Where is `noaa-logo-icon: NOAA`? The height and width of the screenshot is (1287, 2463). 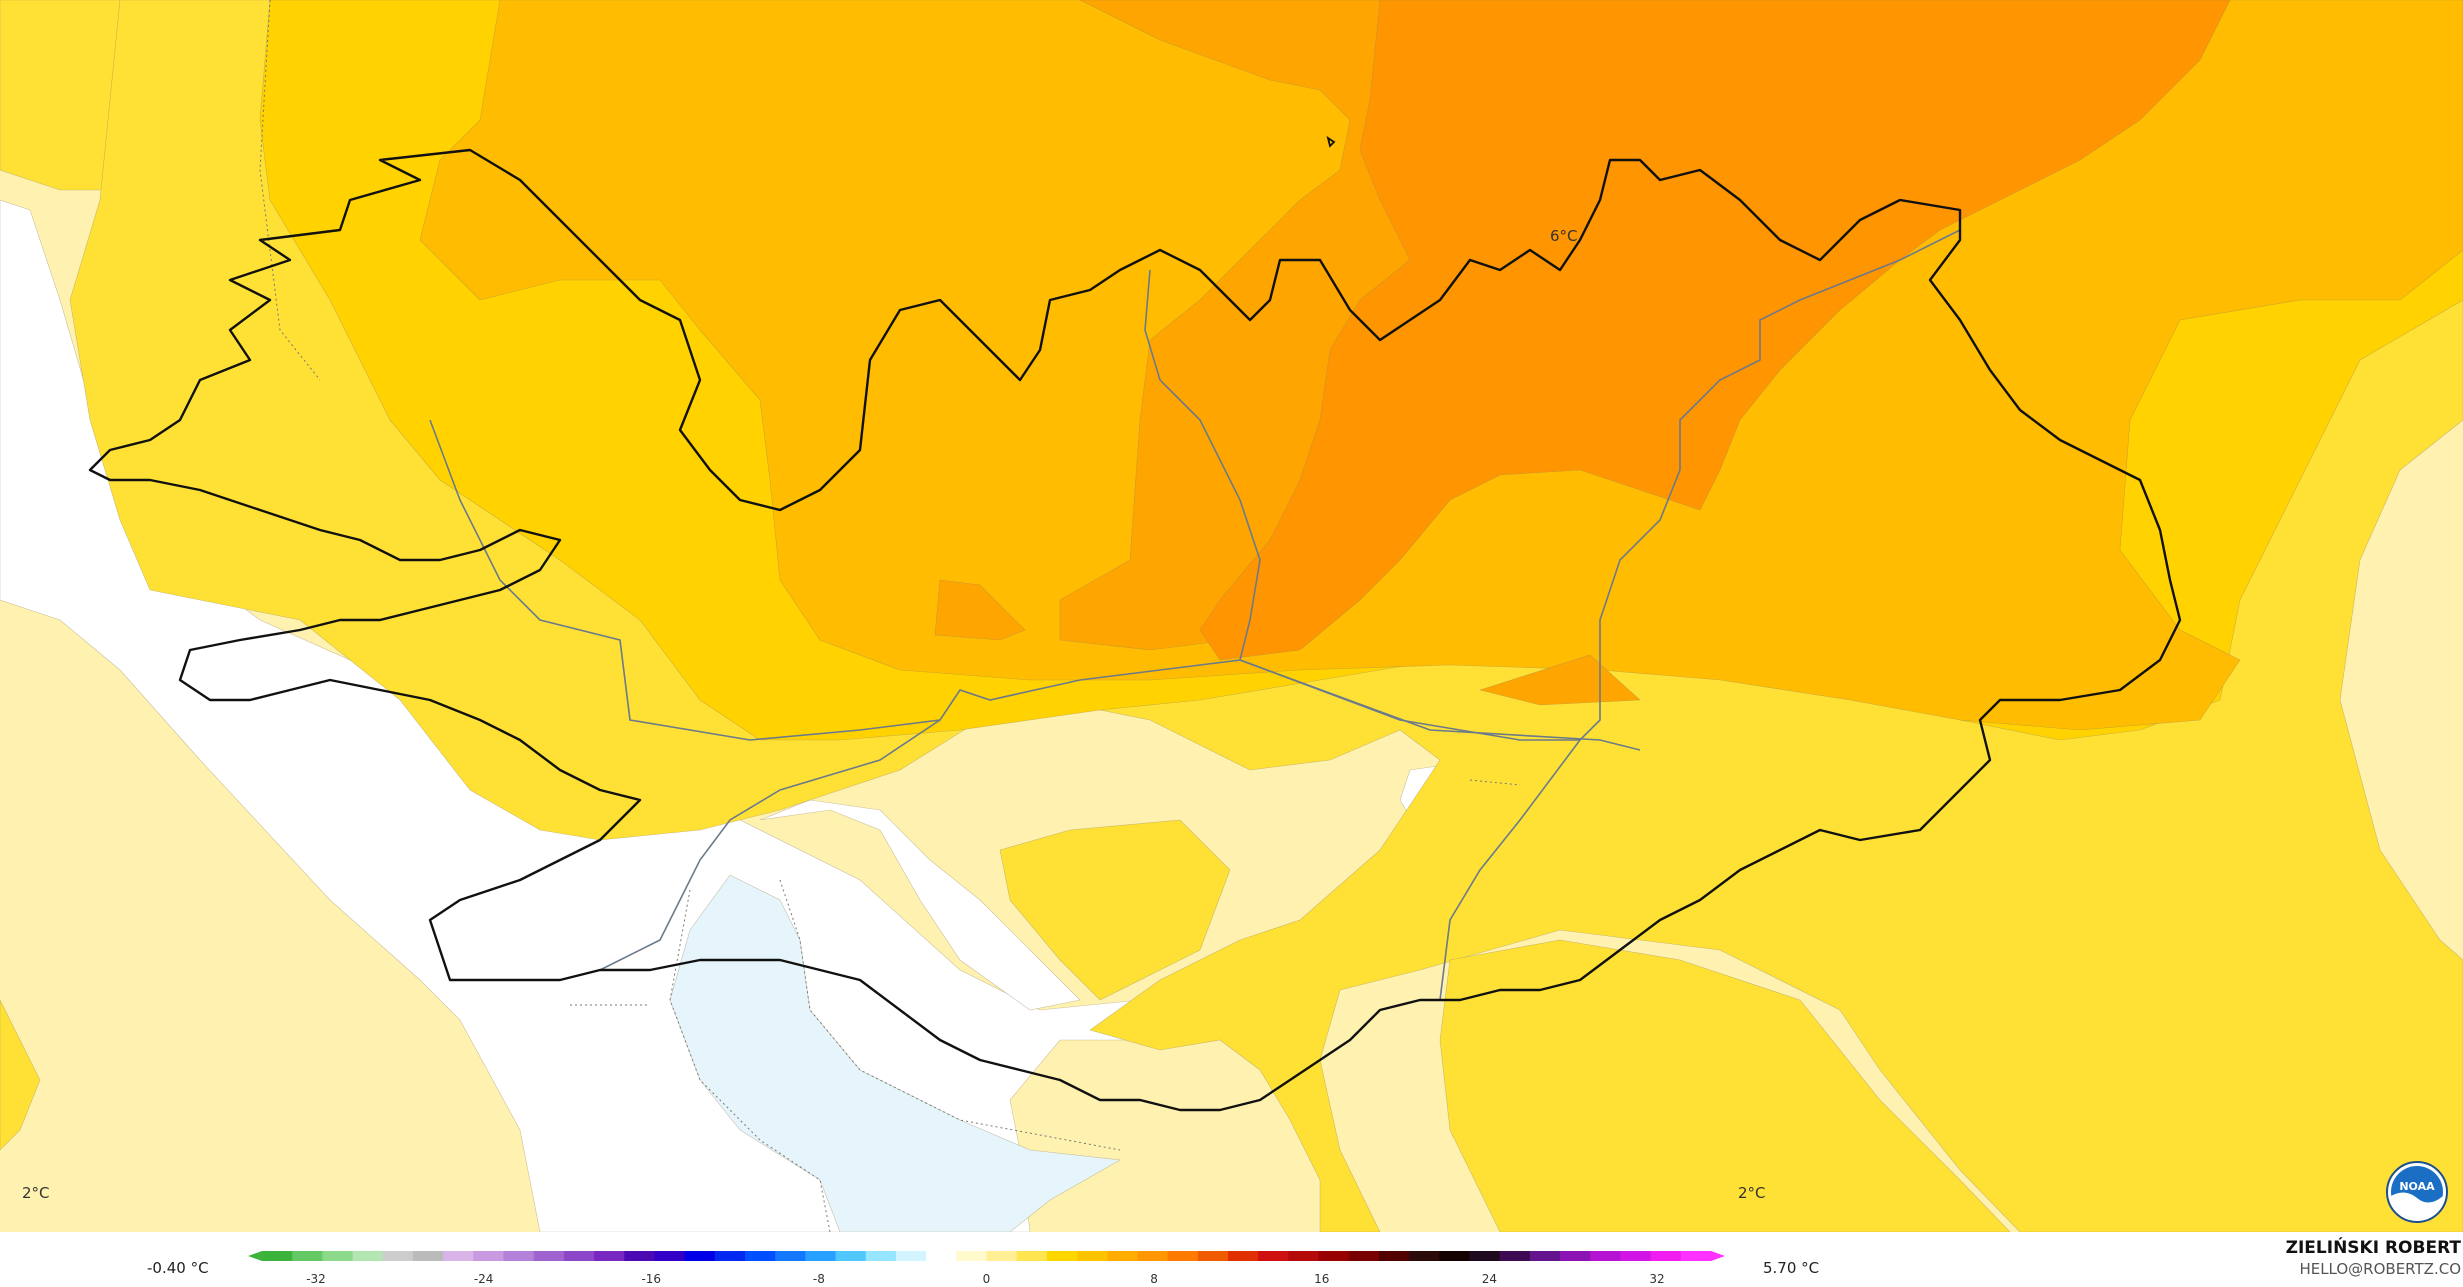
noaa-logo-icon: NOAA is located at coordinates (2417, 1192).